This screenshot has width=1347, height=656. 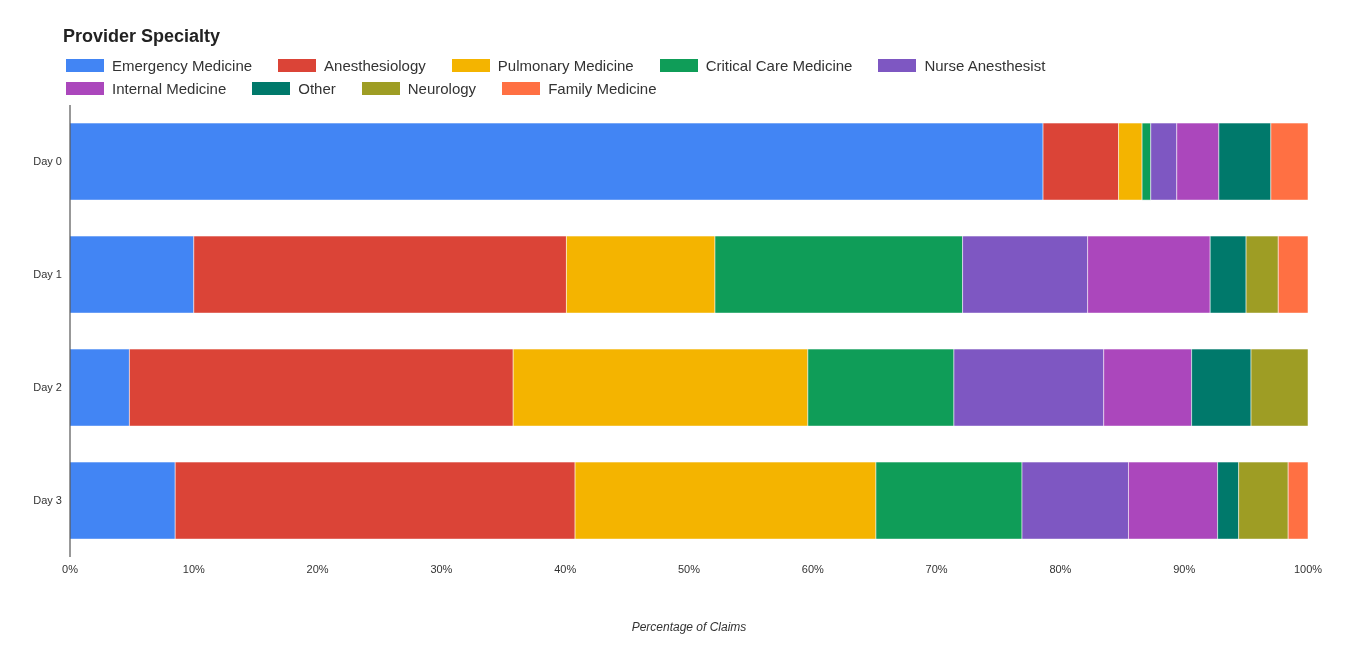 I want to click on legend-label: Critical Care Medicine, so click(x=778, y=65).